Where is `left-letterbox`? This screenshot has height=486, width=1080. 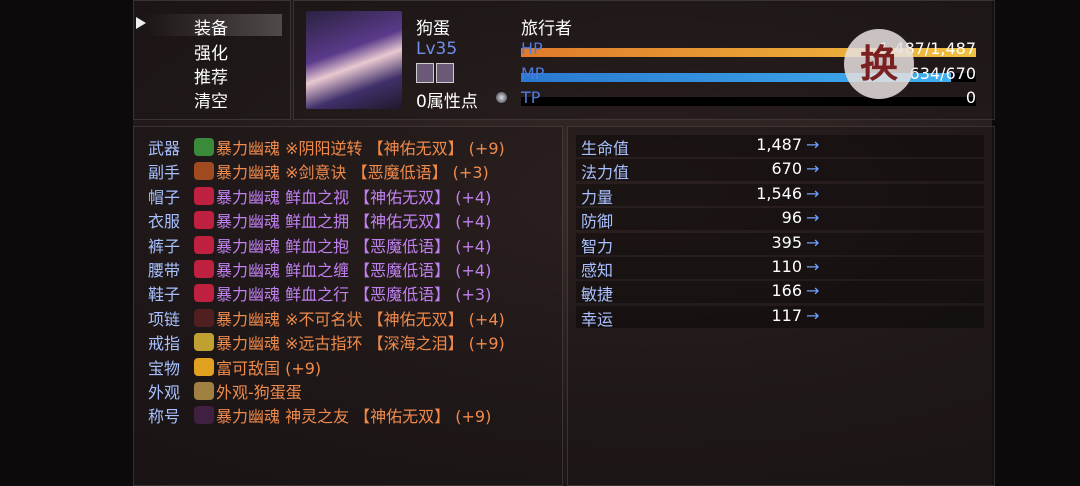 left-letterbox is located at coordinates (66, 243).